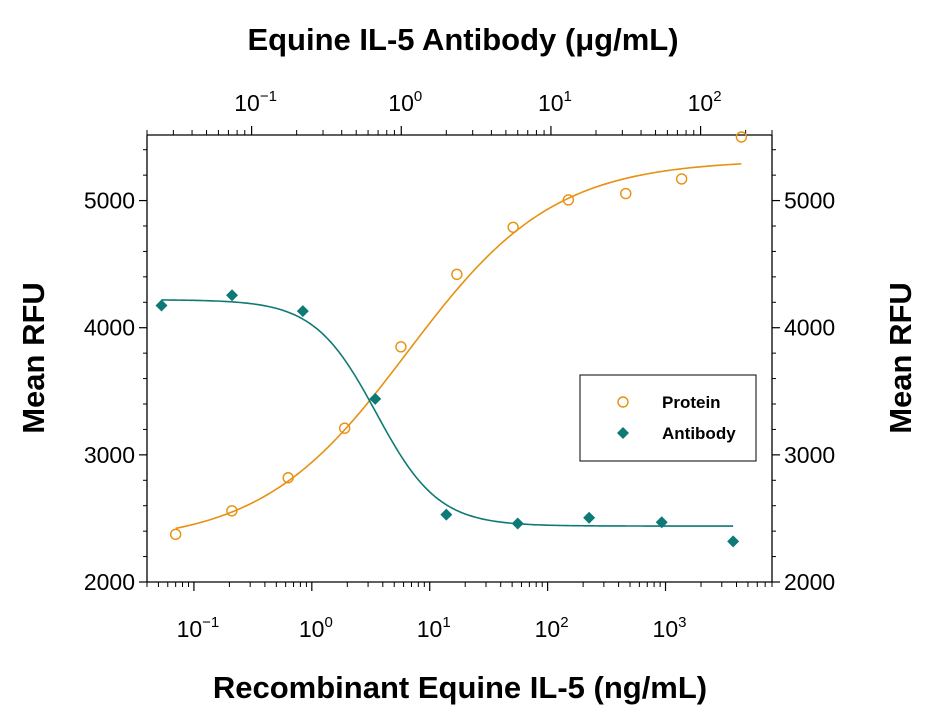 This screenshot has height=714, width=927. Describe the element at coordinates (809, 328) in the screenshot. I see `y-tick-label-right: 4000` at that location.